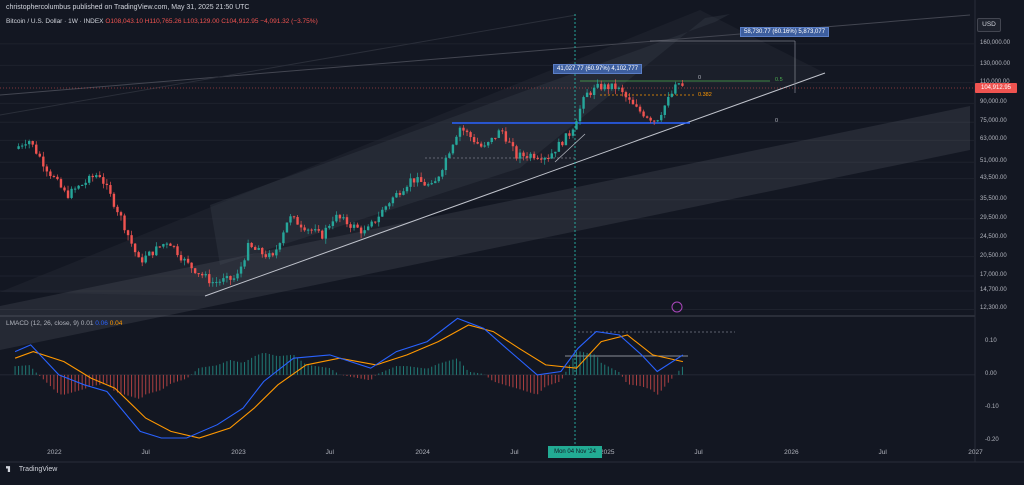 The height and width of the screenshot is (485, 1024). I want to click on symbol-title: Bitcoin / U.S. Dollar · 1W · INDEX, so click(55, 21).